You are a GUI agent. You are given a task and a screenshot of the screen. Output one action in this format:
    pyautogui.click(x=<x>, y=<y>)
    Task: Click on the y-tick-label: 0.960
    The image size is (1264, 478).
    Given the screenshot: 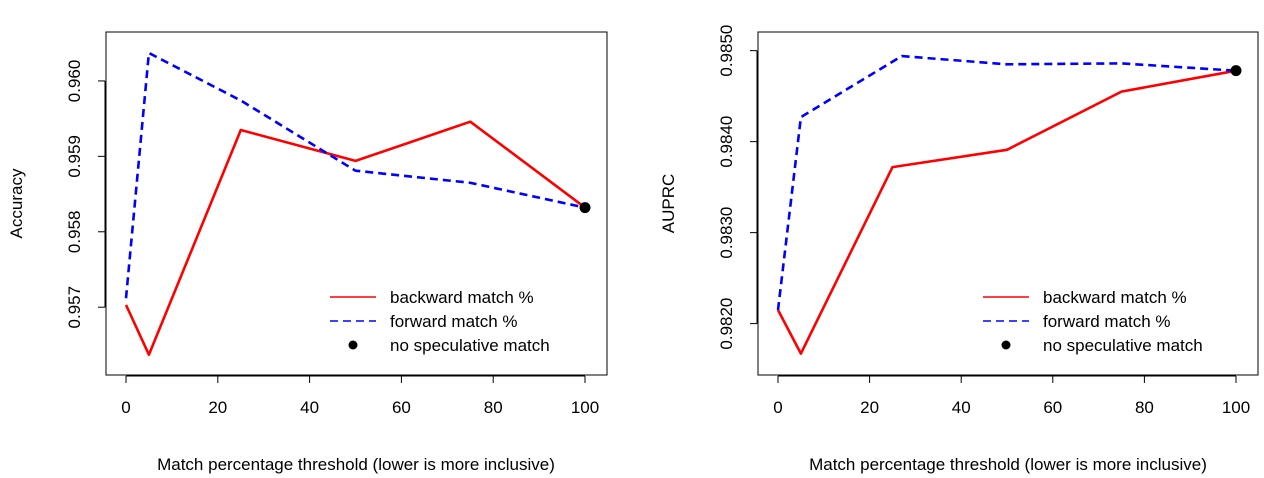 What is the action you would take?
    pyautogui.click(x=74, y=81)
    